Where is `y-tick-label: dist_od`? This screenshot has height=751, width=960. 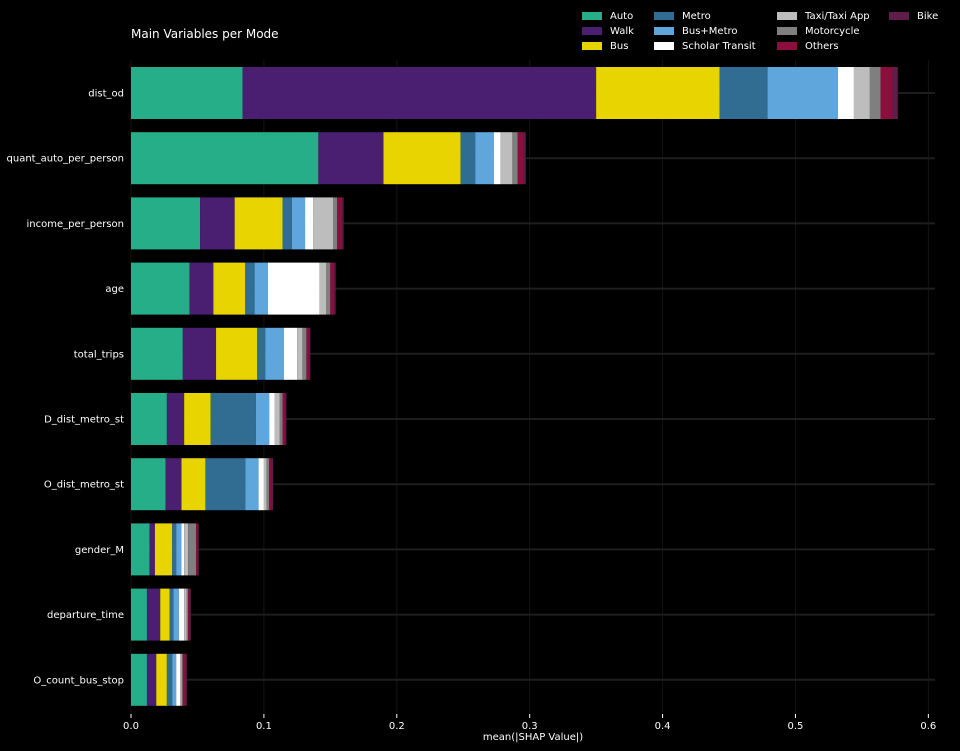 y-tick-label: dist_od is located at coordinates (106, 94).